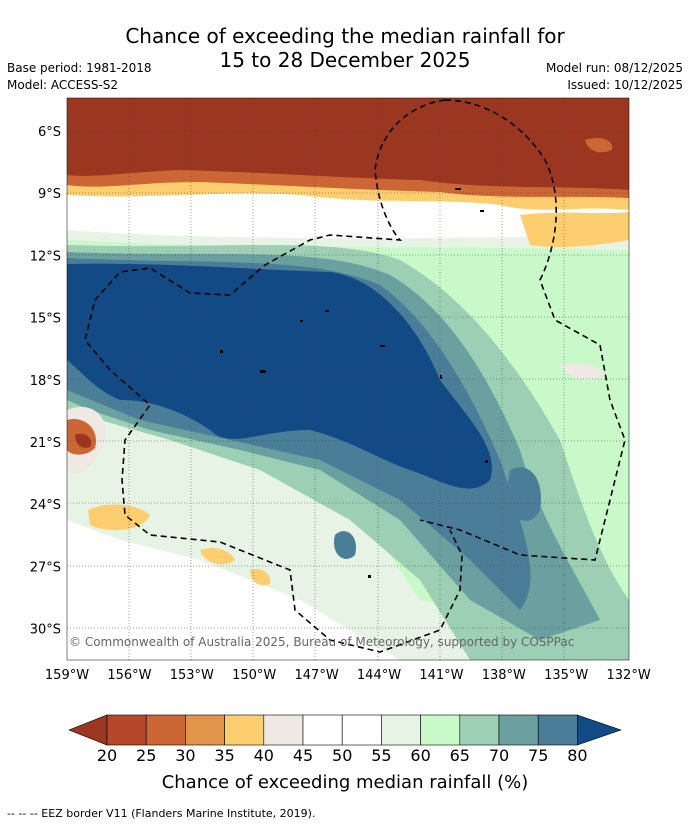 The image size is (690, 827). I want to click on colorbar-tick: 30, so click(185, 755).